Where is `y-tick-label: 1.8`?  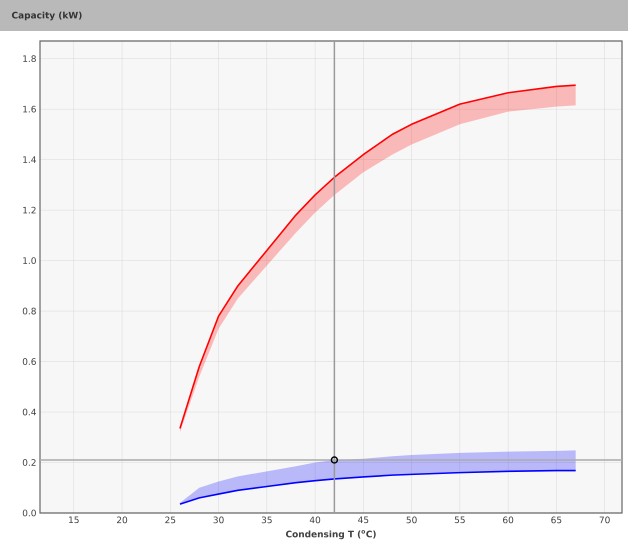 y-tick-label: 1.8 is located at coordinates (29, 58).